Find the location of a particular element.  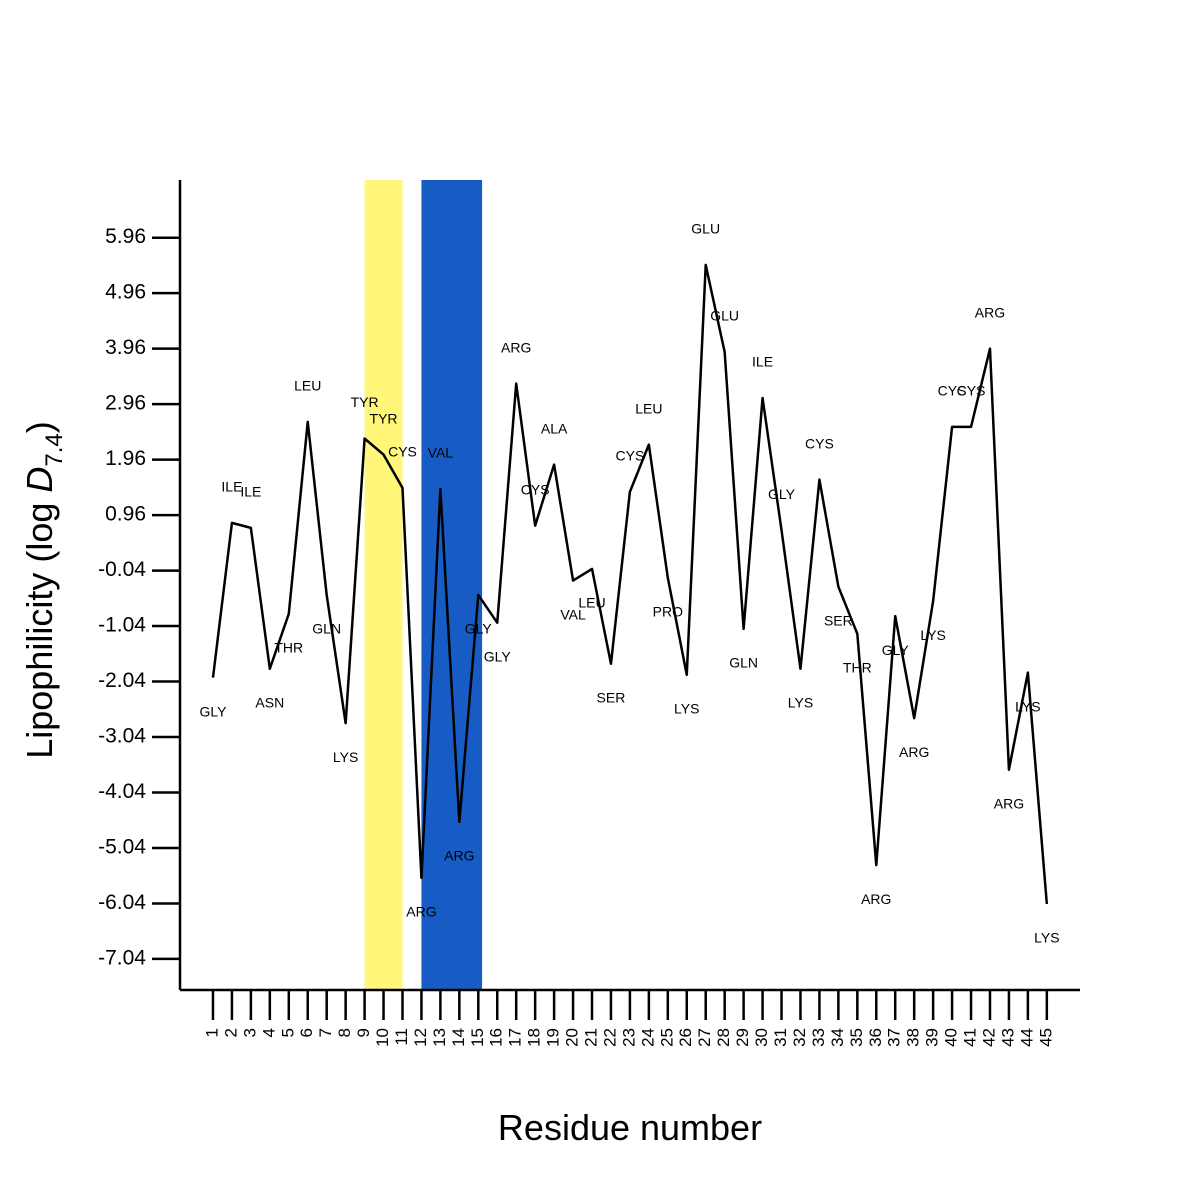

x-tick-label: 23 is located at coordinates (628, 1037).